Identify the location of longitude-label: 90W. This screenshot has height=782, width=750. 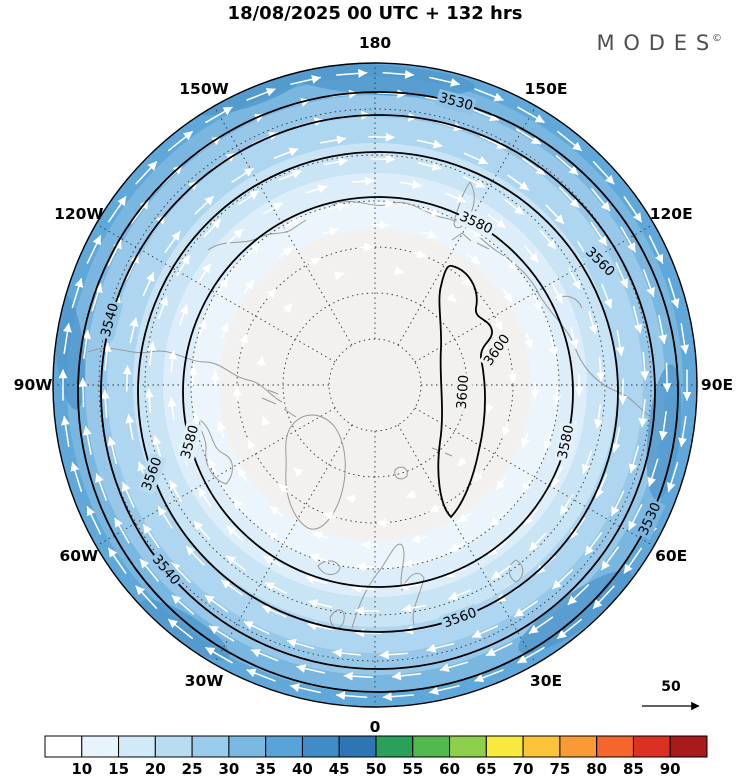
(33, 385).